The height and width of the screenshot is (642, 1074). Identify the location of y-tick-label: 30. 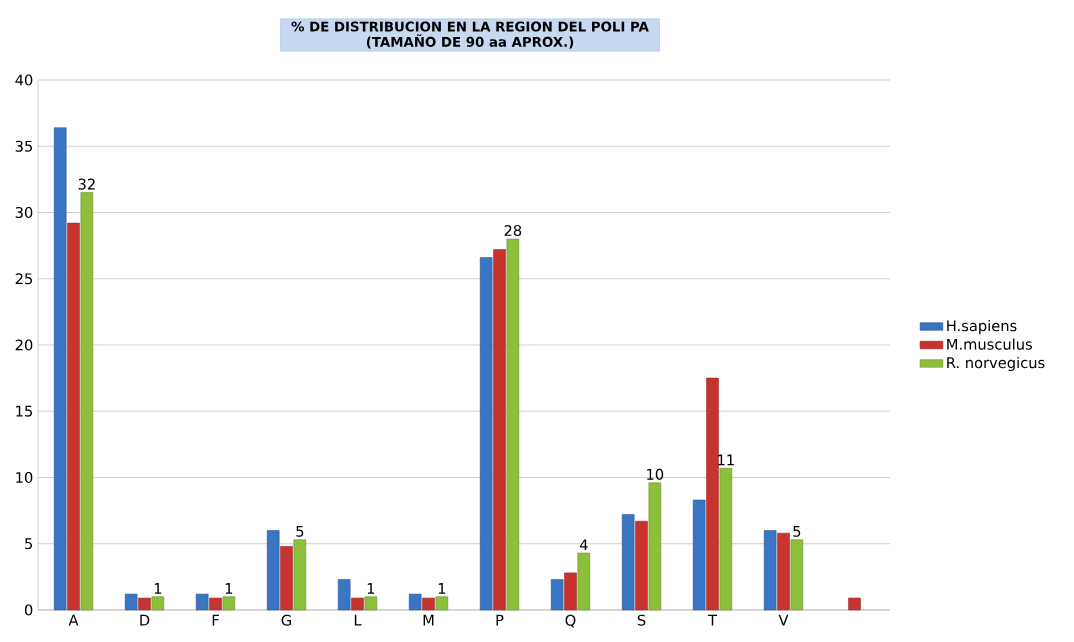
(24, 212).